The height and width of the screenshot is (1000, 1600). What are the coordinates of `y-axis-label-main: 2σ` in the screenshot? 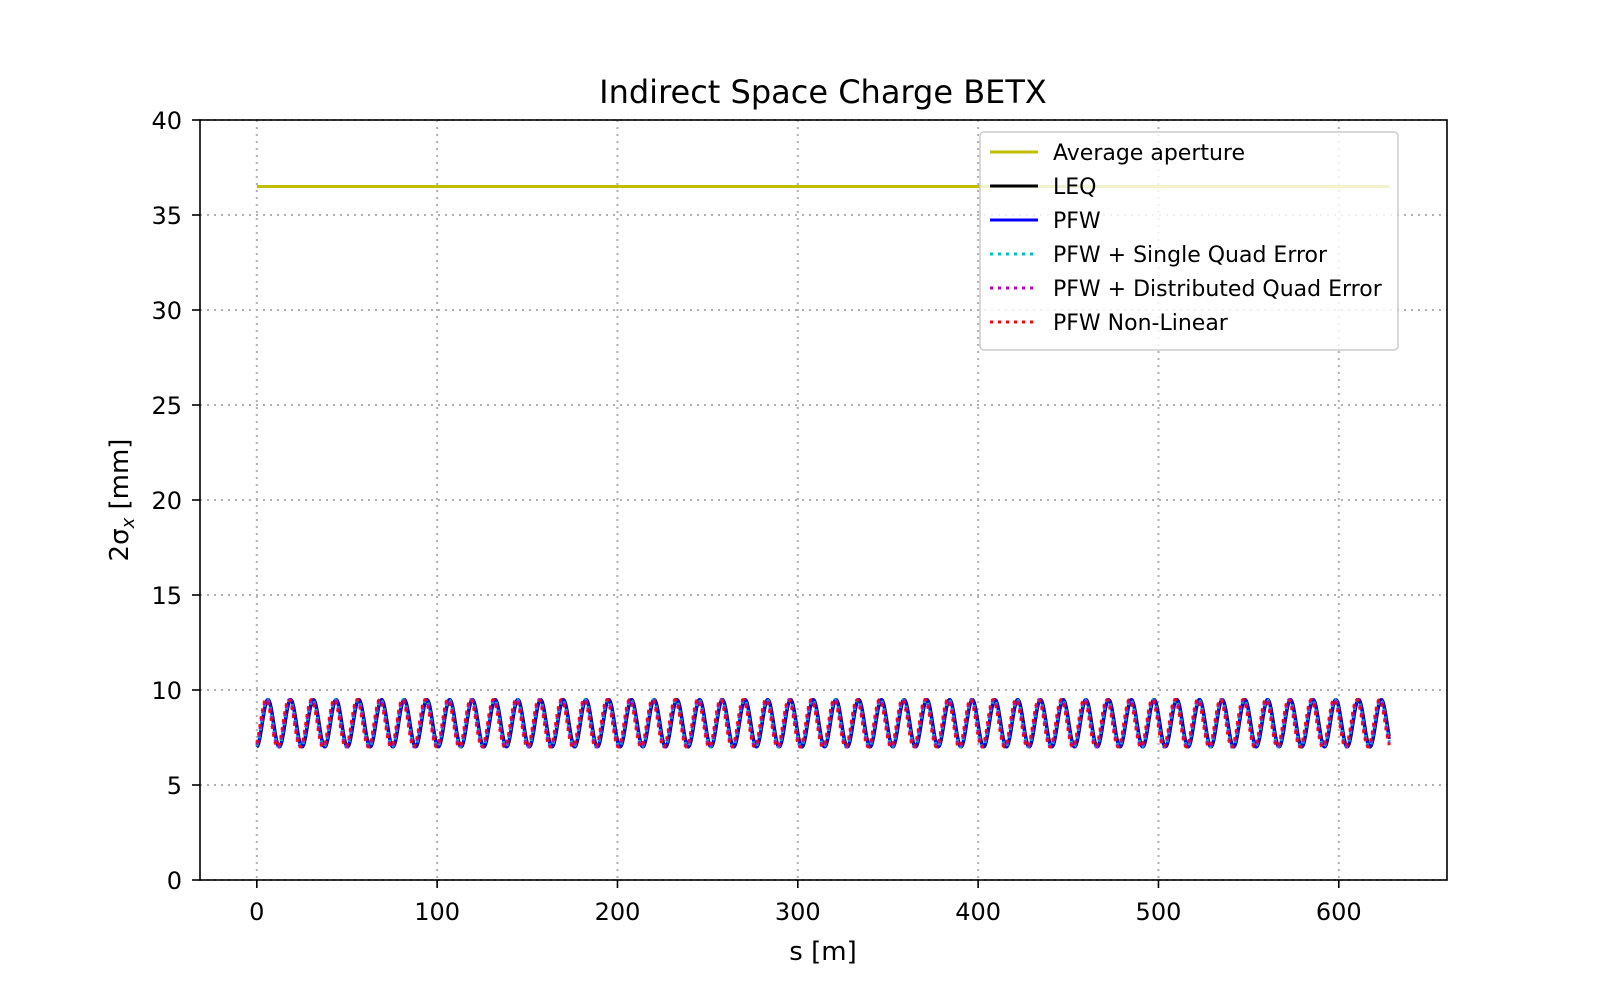 It's located at (120, 544).